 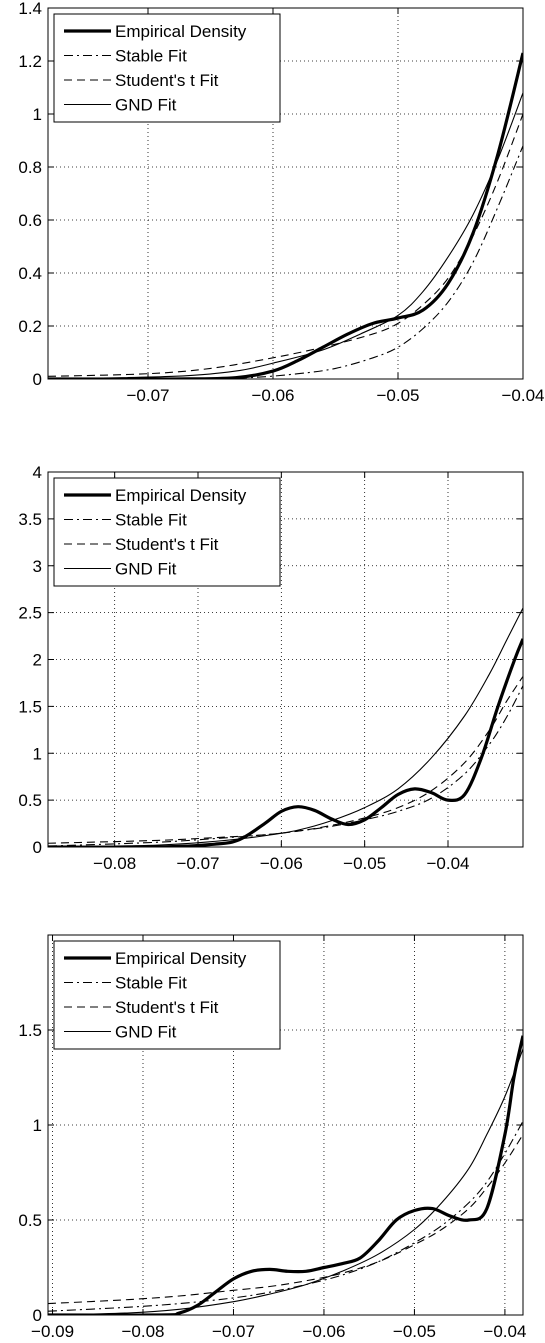 What do you see at coordinates (30, 61) in the screenshot?
I see `y-tick-label: 1.2` at bounding box center [30, 61].